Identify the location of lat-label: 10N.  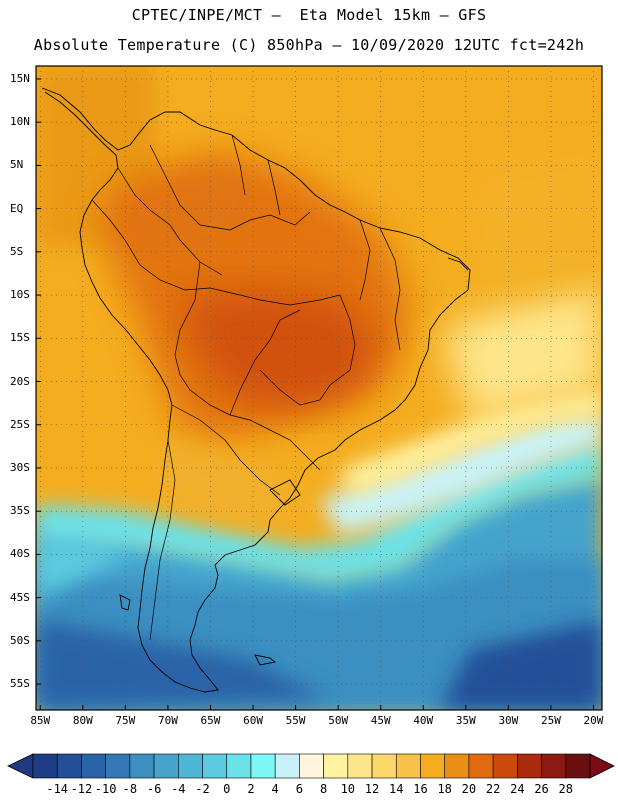
(20, 122).